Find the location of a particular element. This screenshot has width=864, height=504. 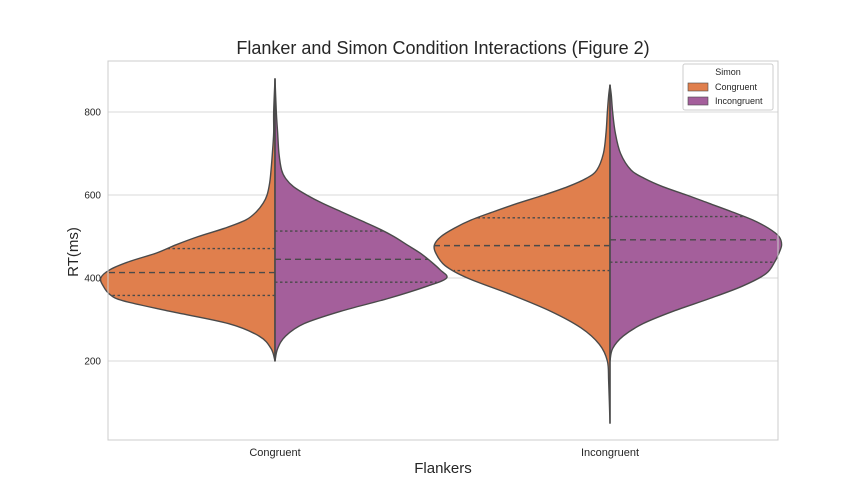

y-tick-label-600: 600 is located at coordinates (92, 196).